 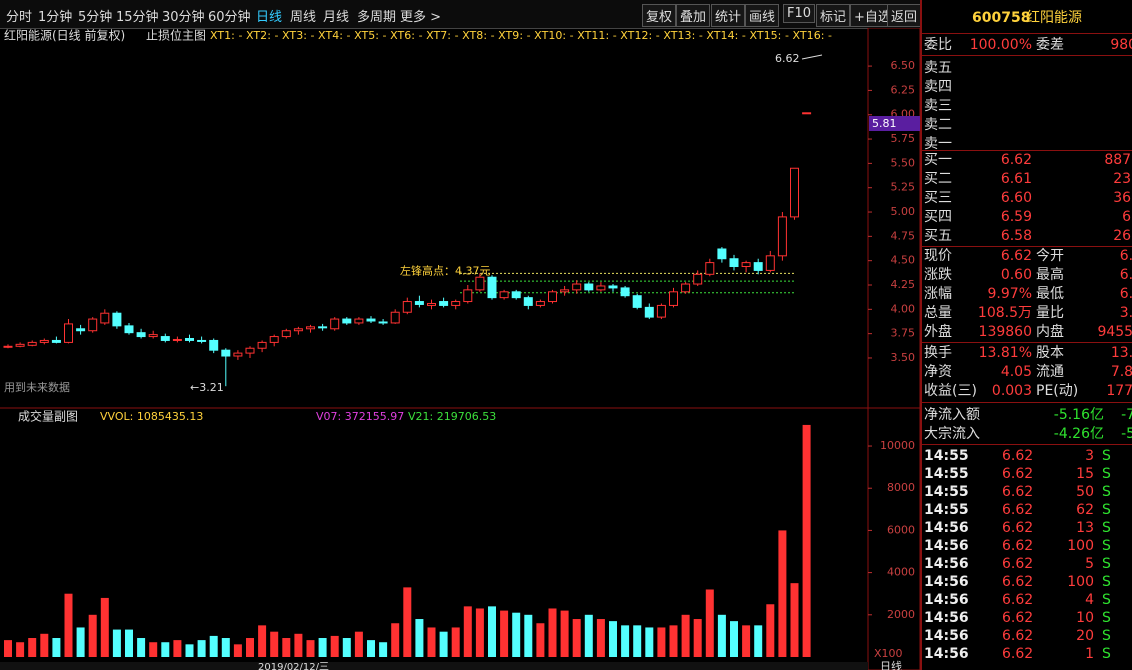 I want to click on quote-cell: 收益(三), so click(x=950, y=391).